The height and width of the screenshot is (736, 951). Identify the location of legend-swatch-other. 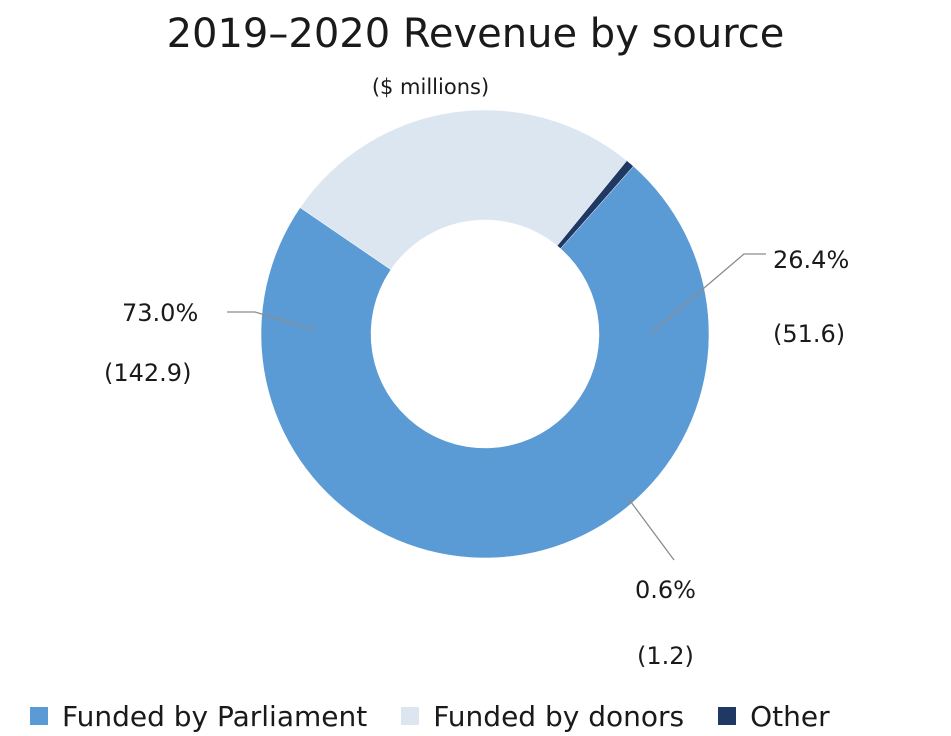
(727, 716).